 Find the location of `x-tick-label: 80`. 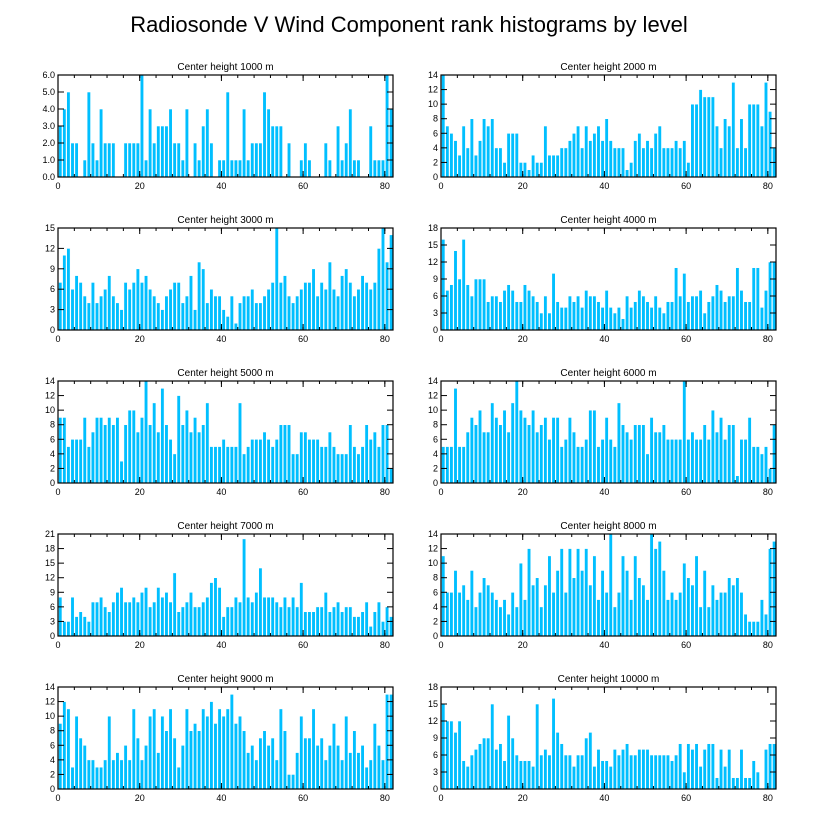

x-tick-label: 80 is located at coordinates (768, 492).